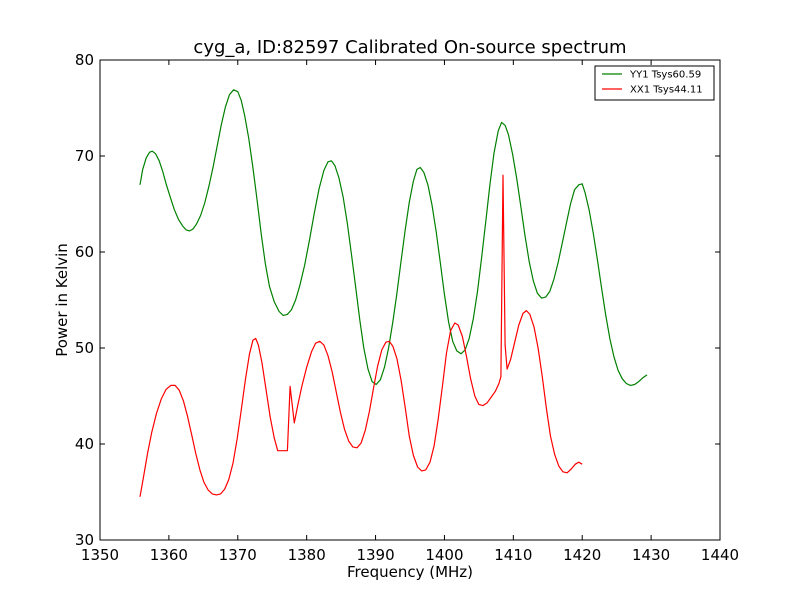 The width and height of the screenshot is (800, 600). I want to click on legend-label-yy1: YY1 Tsys60.59, so click(665, 75).